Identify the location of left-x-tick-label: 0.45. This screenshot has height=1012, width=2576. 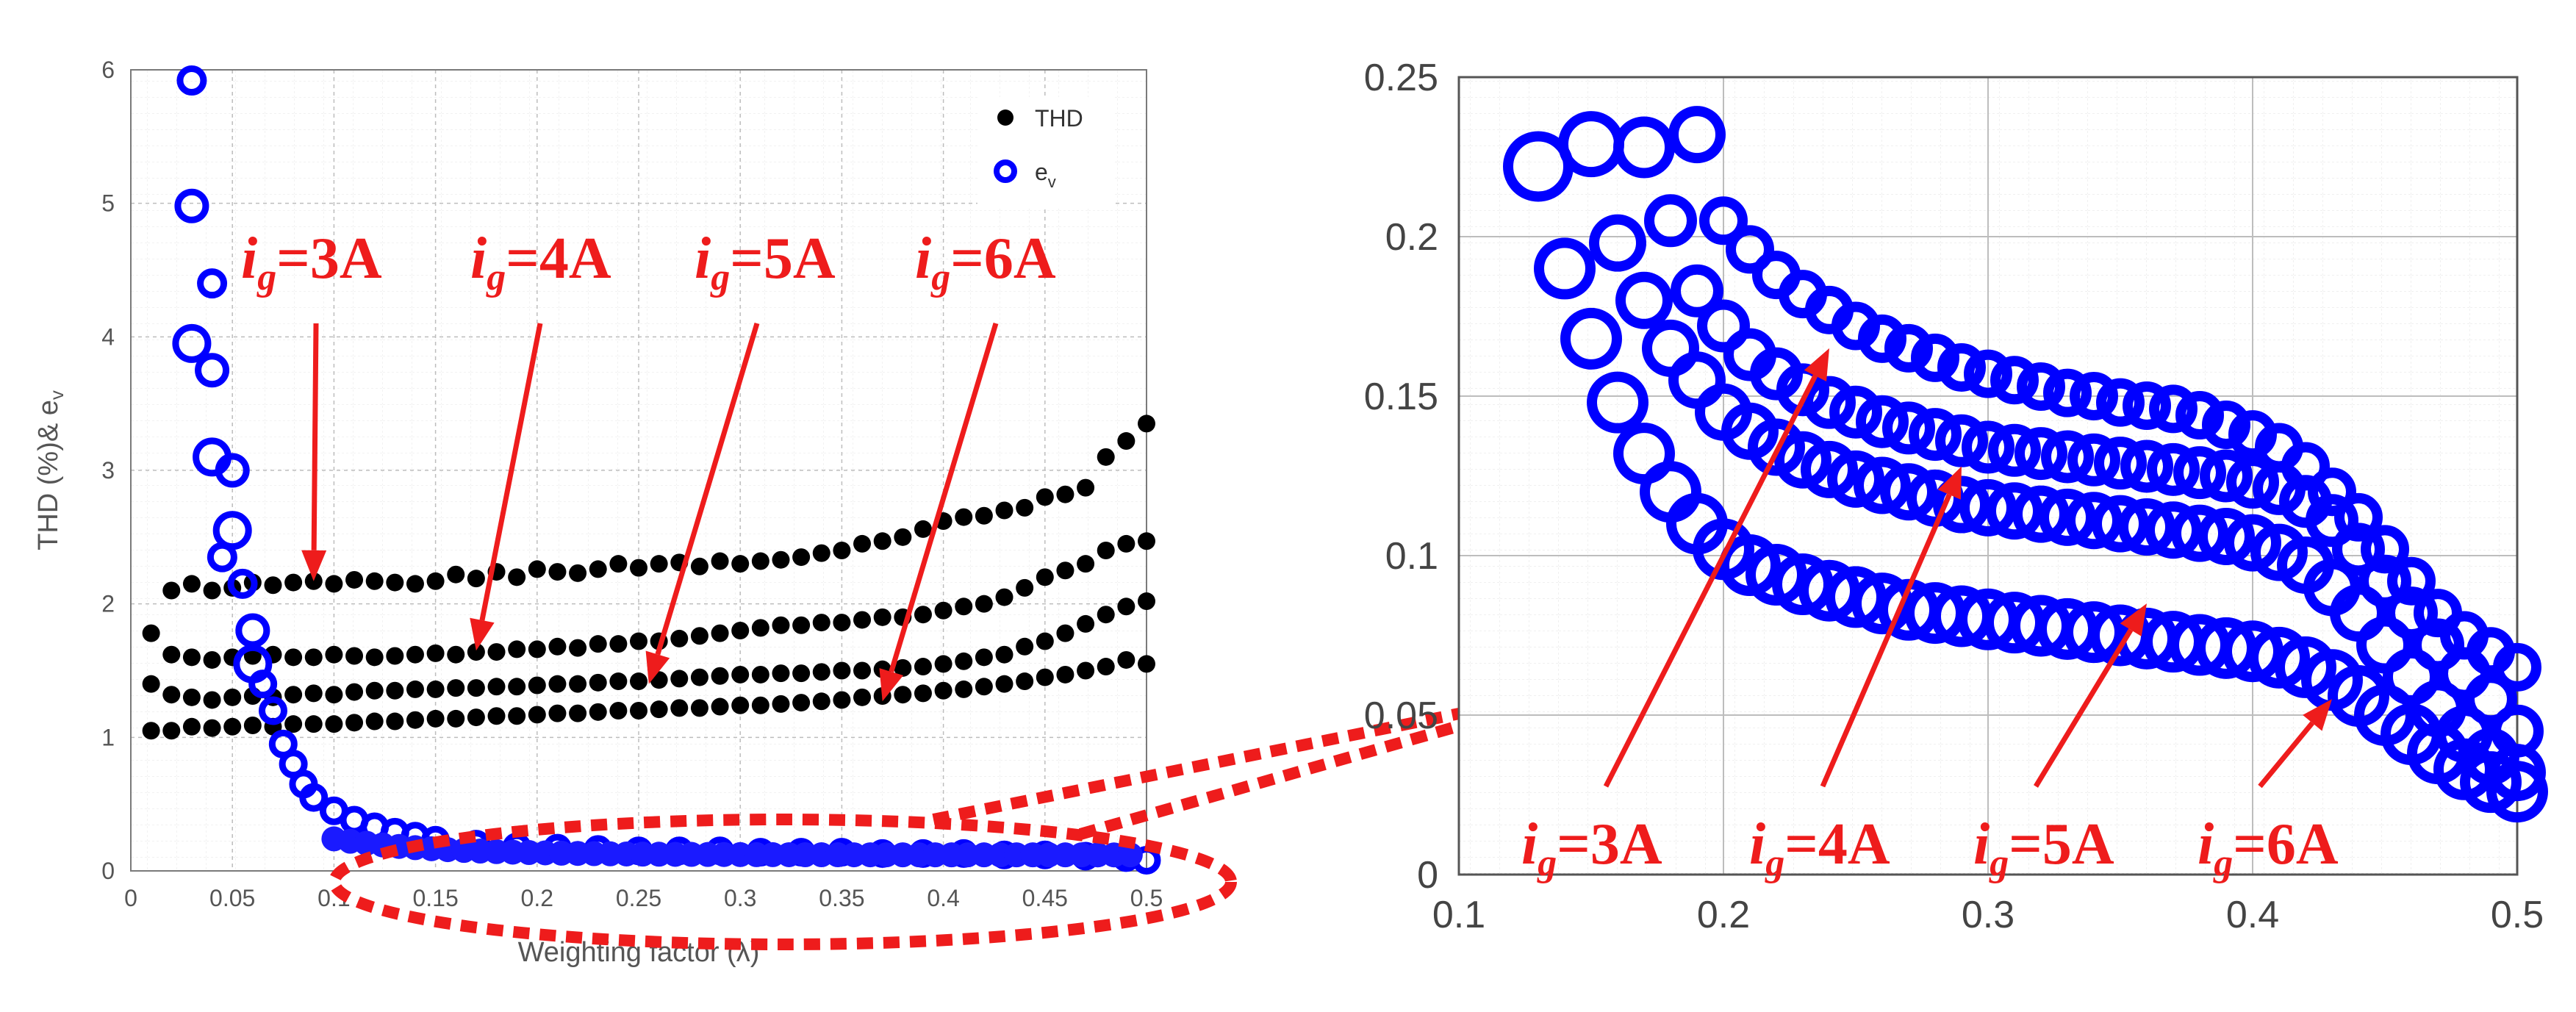
(1045, 898).